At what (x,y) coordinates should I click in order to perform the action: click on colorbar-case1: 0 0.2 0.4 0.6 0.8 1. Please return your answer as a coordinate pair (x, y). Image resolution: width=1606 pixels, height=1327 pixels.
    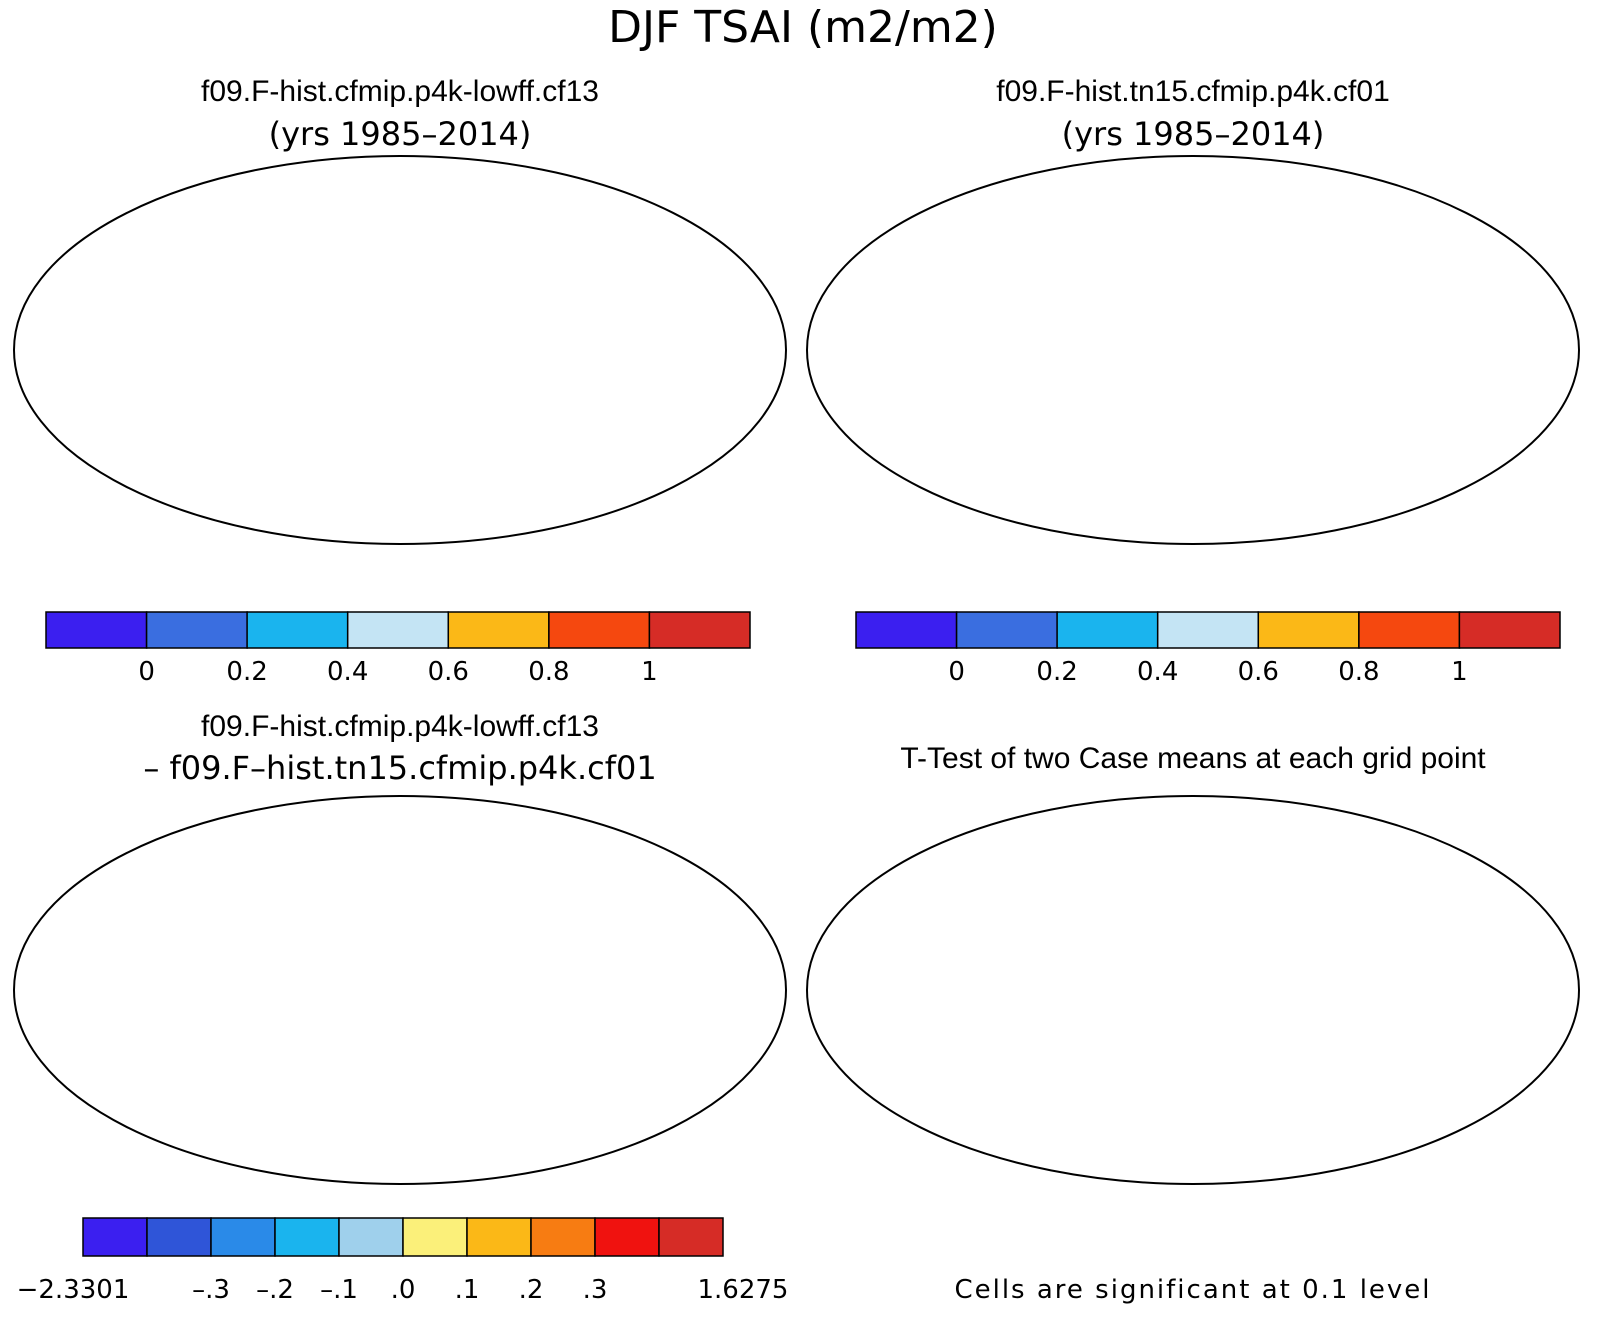
    Looking at the image, I should click on (398, 649).